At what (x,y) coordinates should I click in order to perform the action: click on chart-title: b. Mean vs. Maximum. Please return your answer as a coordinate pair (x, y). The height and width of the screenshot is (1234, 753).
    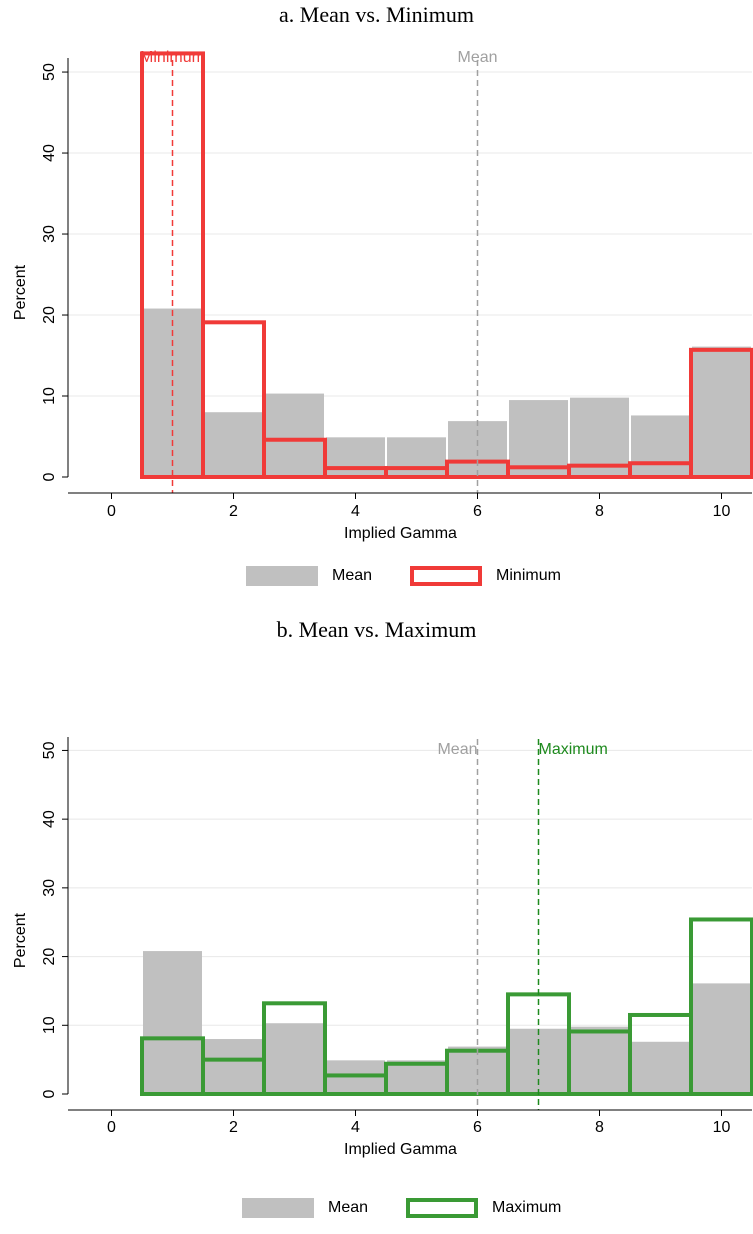
    Looking at the image, I should click on (376, 629).